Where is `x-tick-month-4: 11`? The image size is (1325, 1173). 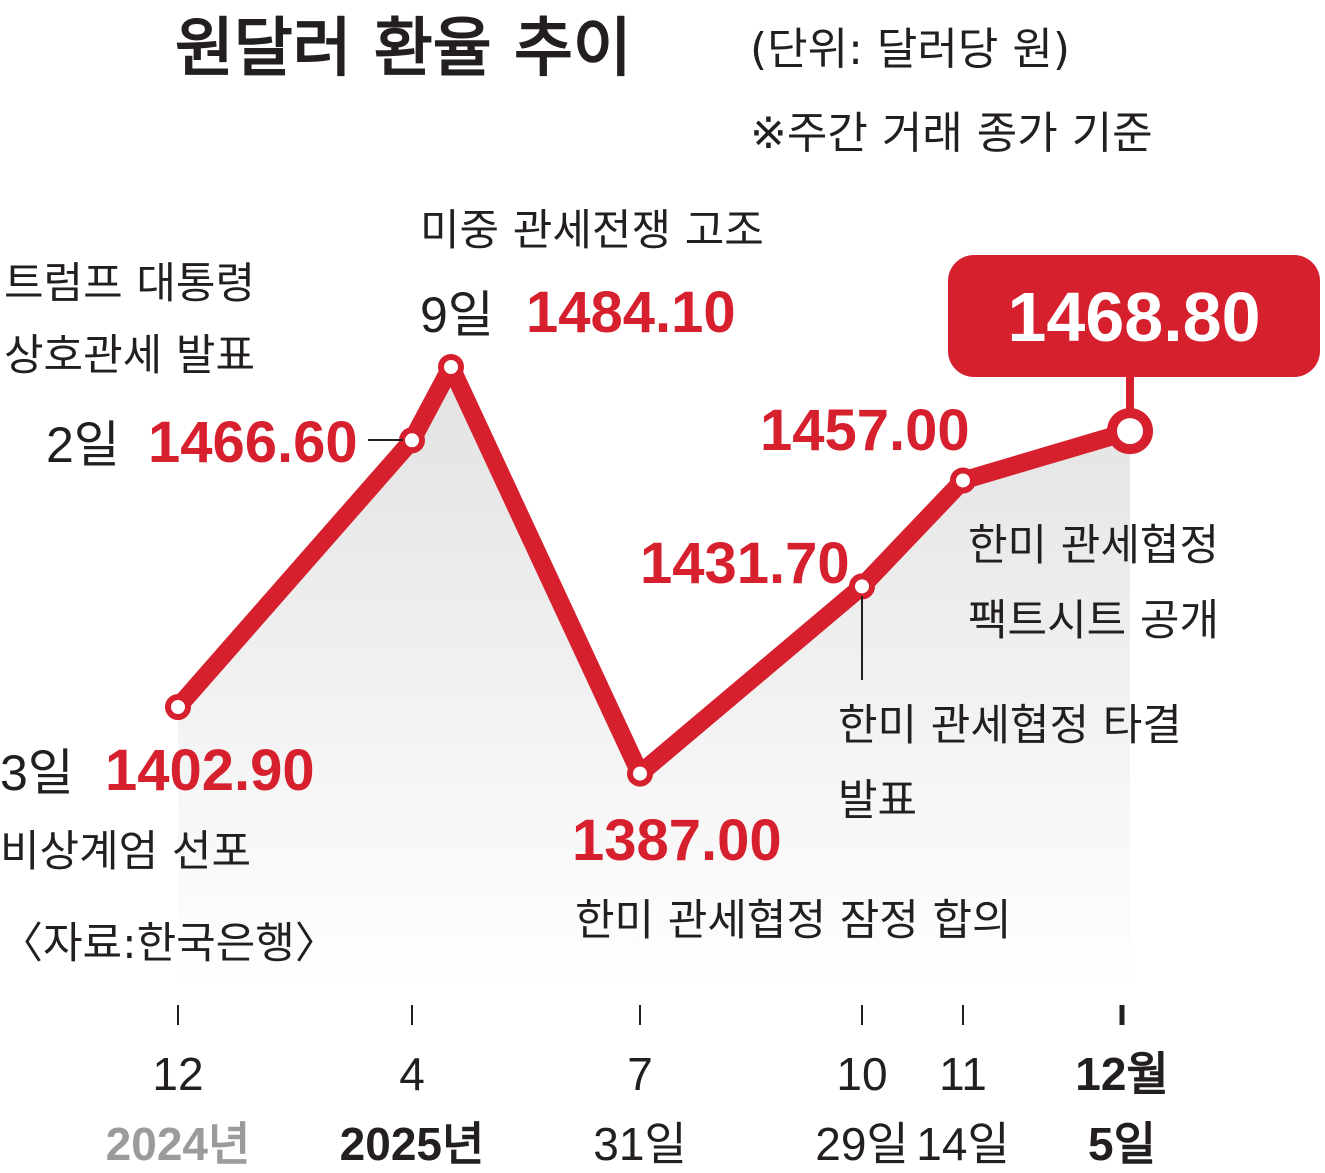 x-tick-month-4: 11 is located at coordinates (963, 1074).